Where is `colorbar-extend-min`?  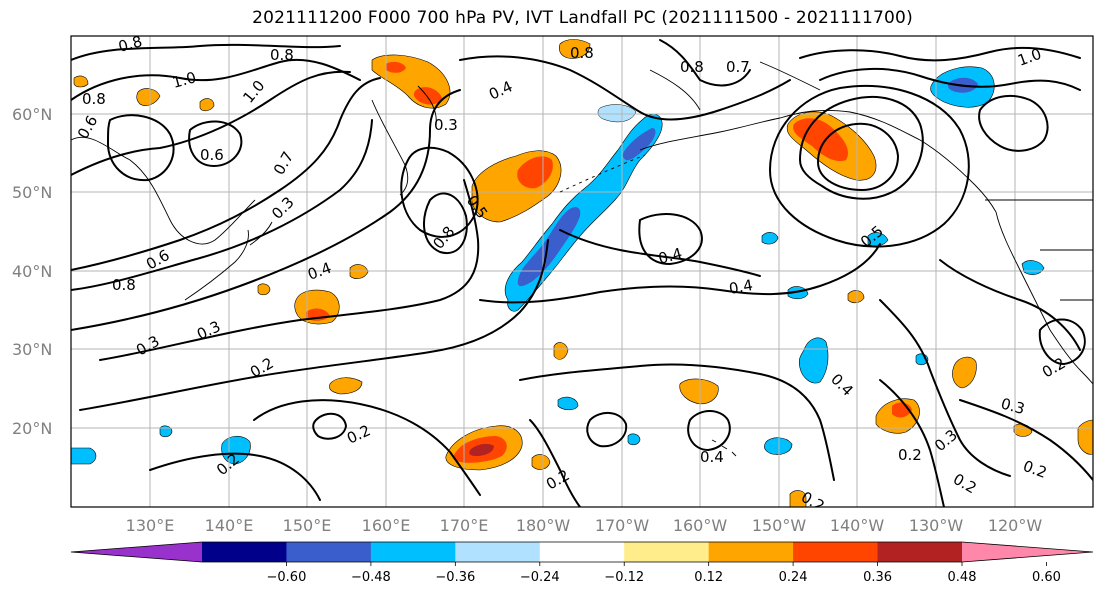 colorbar-extend-min is located at coordinates (136, 552).